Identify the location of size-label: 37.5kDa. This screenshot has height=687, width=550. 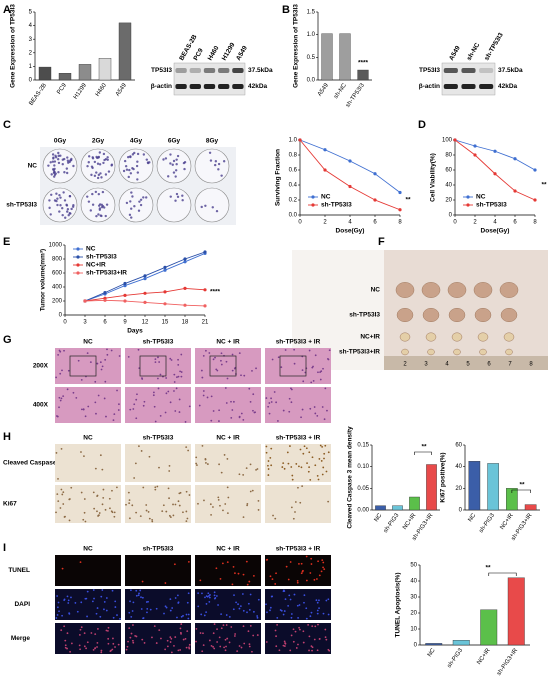
(510, 70).